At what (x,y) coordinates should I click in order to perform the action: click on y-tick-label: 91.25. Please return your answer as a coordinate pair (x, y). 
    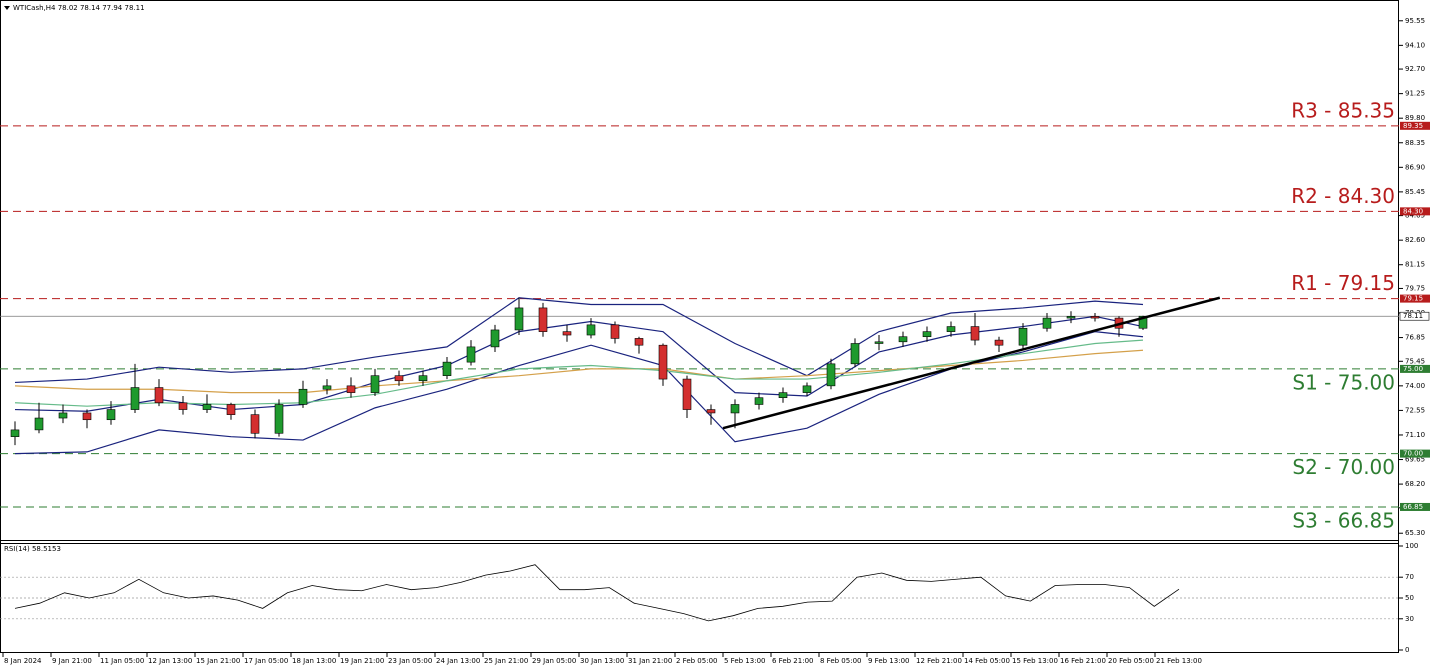
    Looking at the image, I should click on (1415, 94).